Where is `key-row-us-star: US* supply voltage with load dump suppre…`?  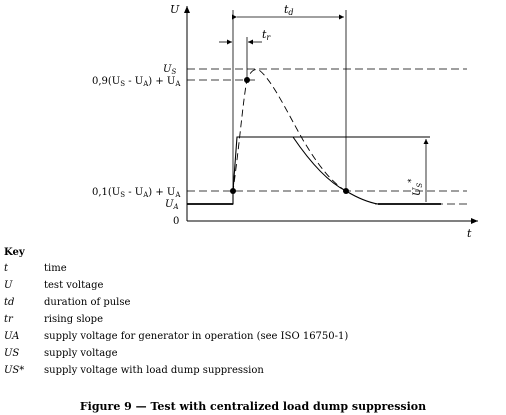
key-row-us-star: US* supply voltage with load dump suppre… is located at coordinates (254, 370).